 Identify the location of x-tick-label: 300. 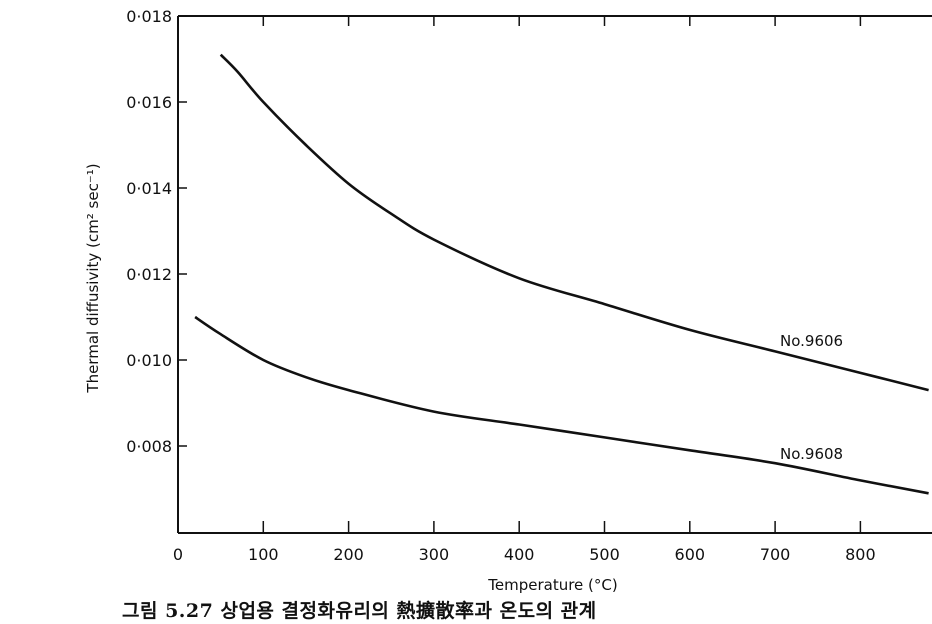
(434, 554).